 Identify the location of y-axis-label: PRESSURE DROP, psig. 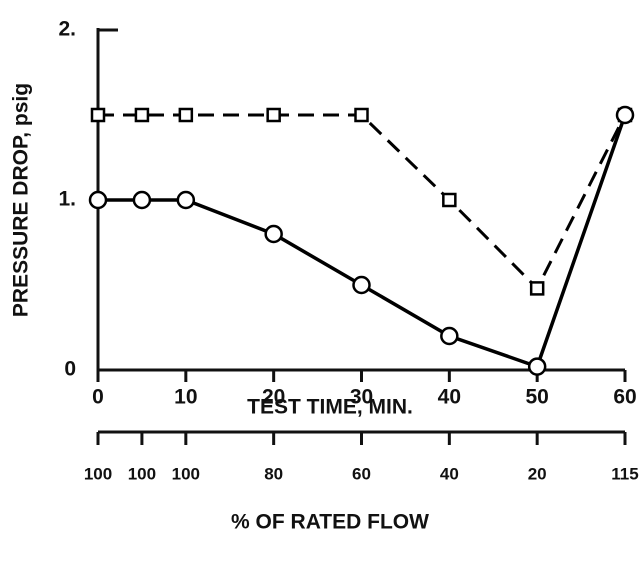
(21, 200).